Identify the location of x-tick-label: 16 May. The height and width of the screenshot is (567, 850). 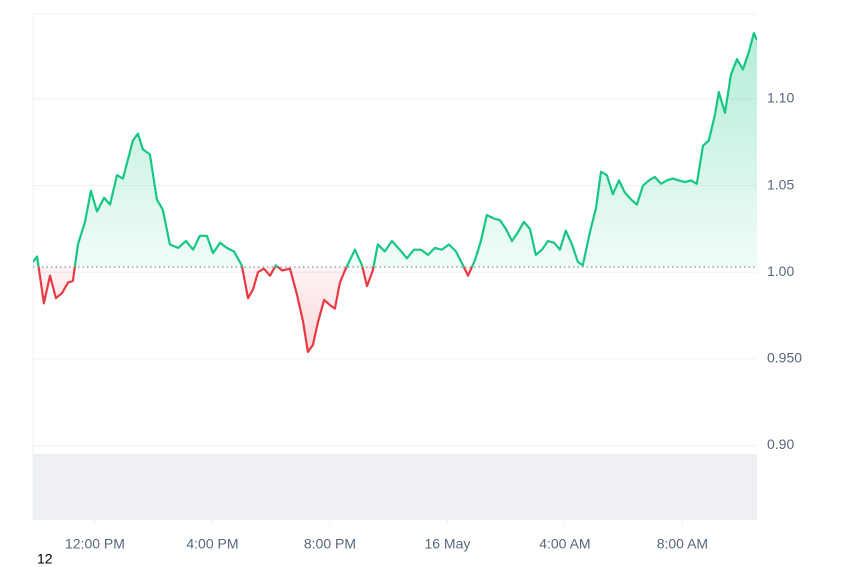
(447, 544).